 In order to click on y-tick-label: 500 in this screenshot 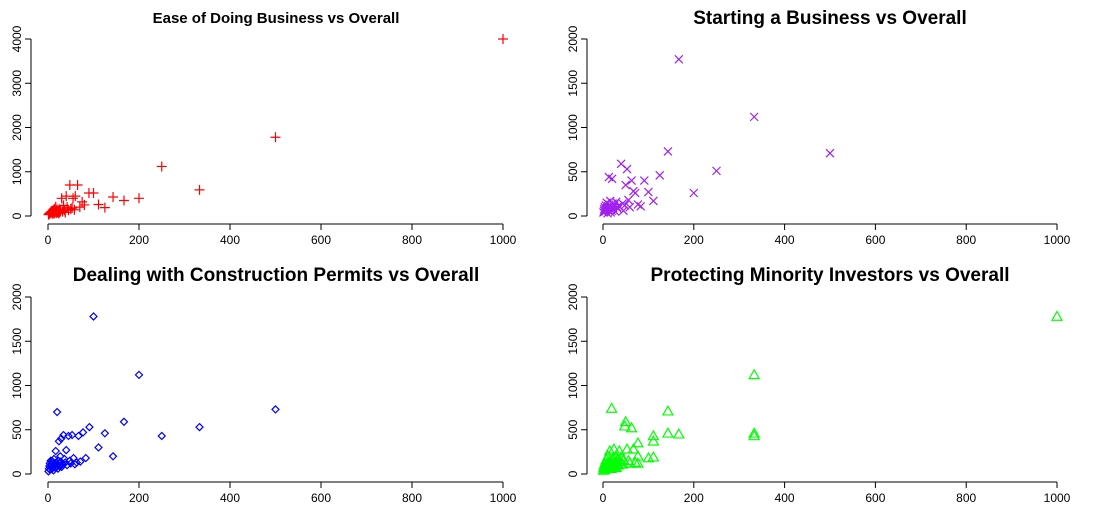, I will do `click(17, 429)`.